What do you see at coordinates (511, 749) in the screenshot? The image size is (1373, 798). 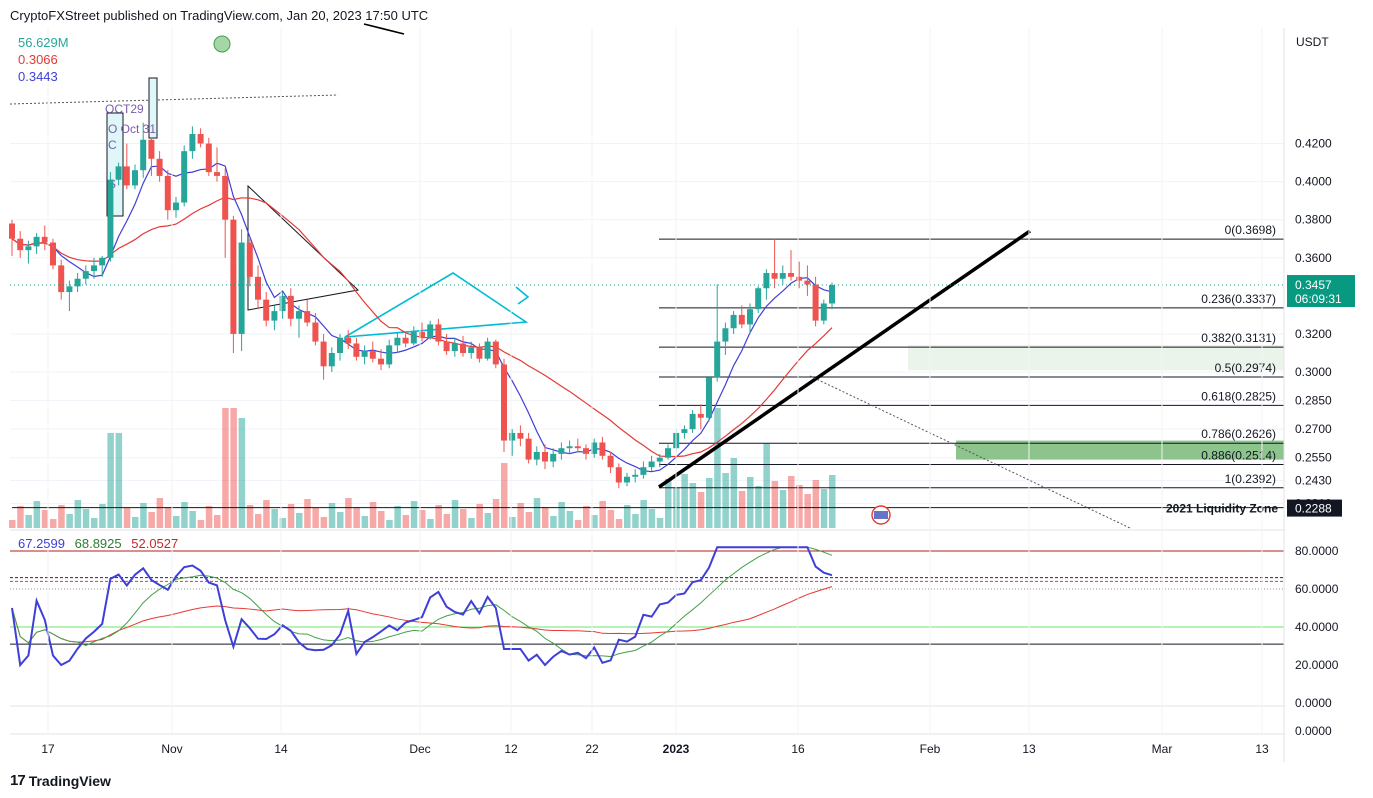 I see `time-tick-label: 12` at bounding box center [511, 749].